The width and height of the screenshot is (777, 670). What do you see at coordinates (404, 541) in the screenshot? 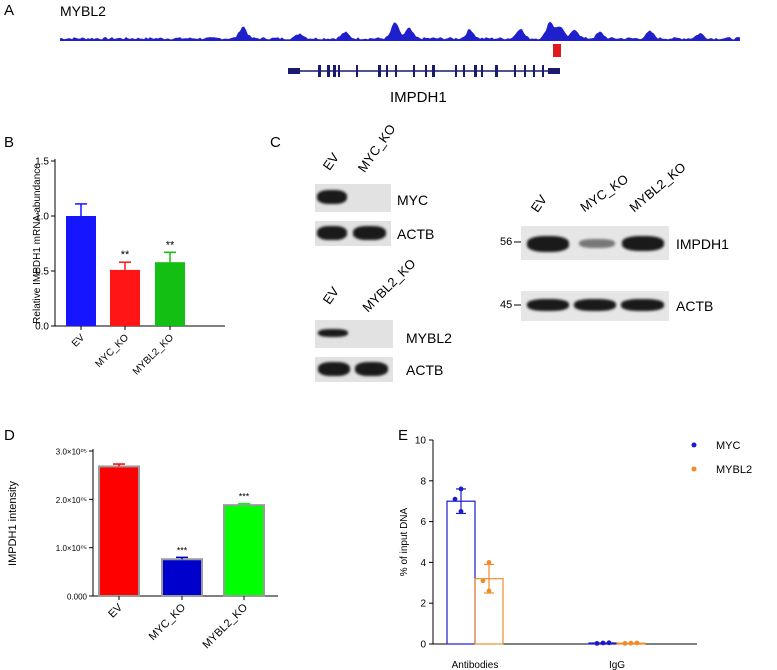
I see `y-axis-label: % of input DNA` at bounding box center [404, 541].